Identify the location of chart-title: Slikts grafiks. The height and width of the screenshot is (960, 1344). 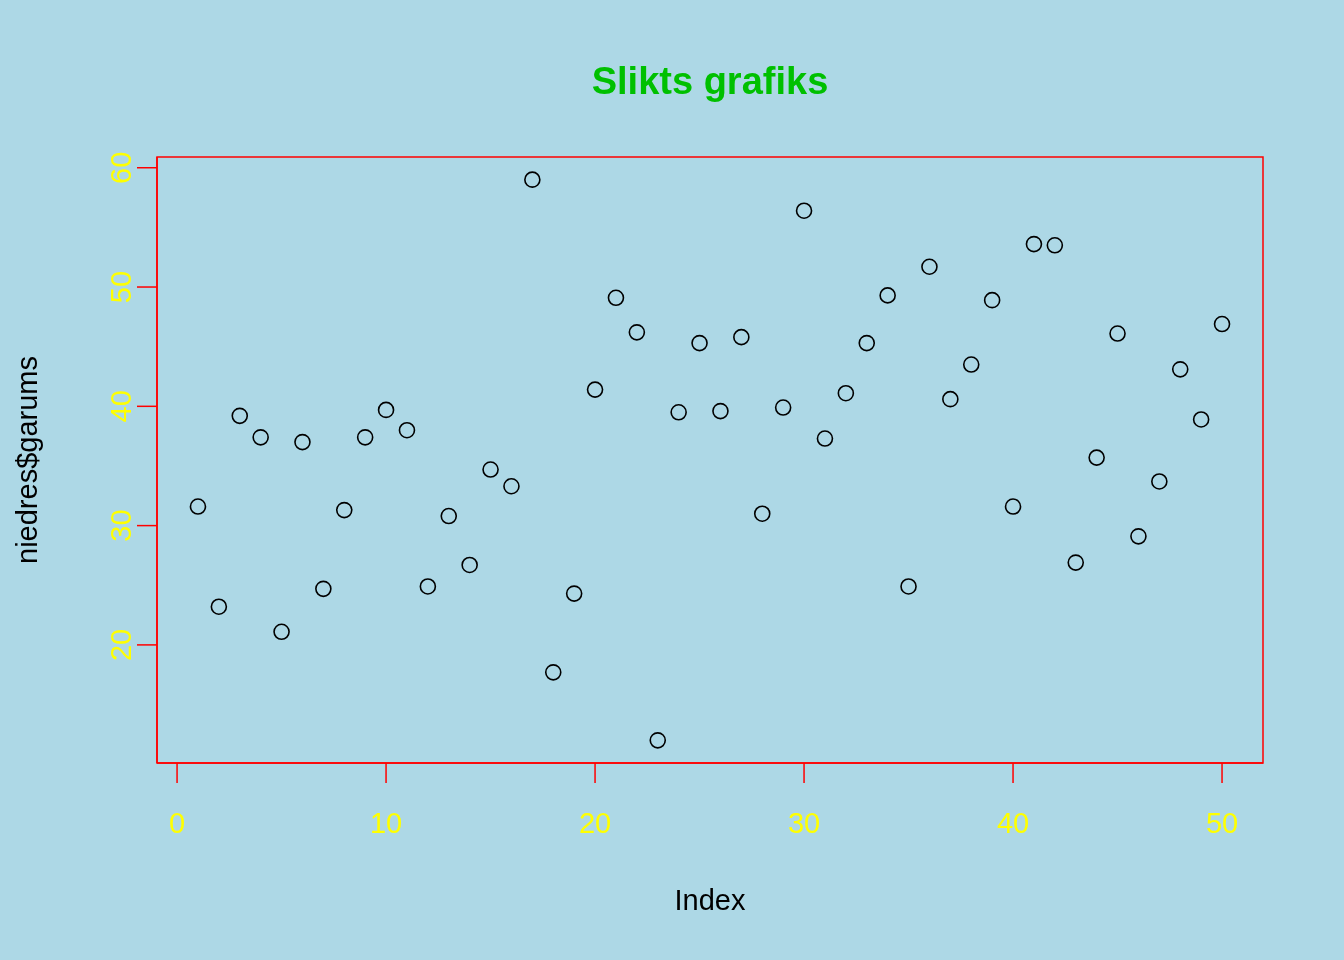
(710, 81).